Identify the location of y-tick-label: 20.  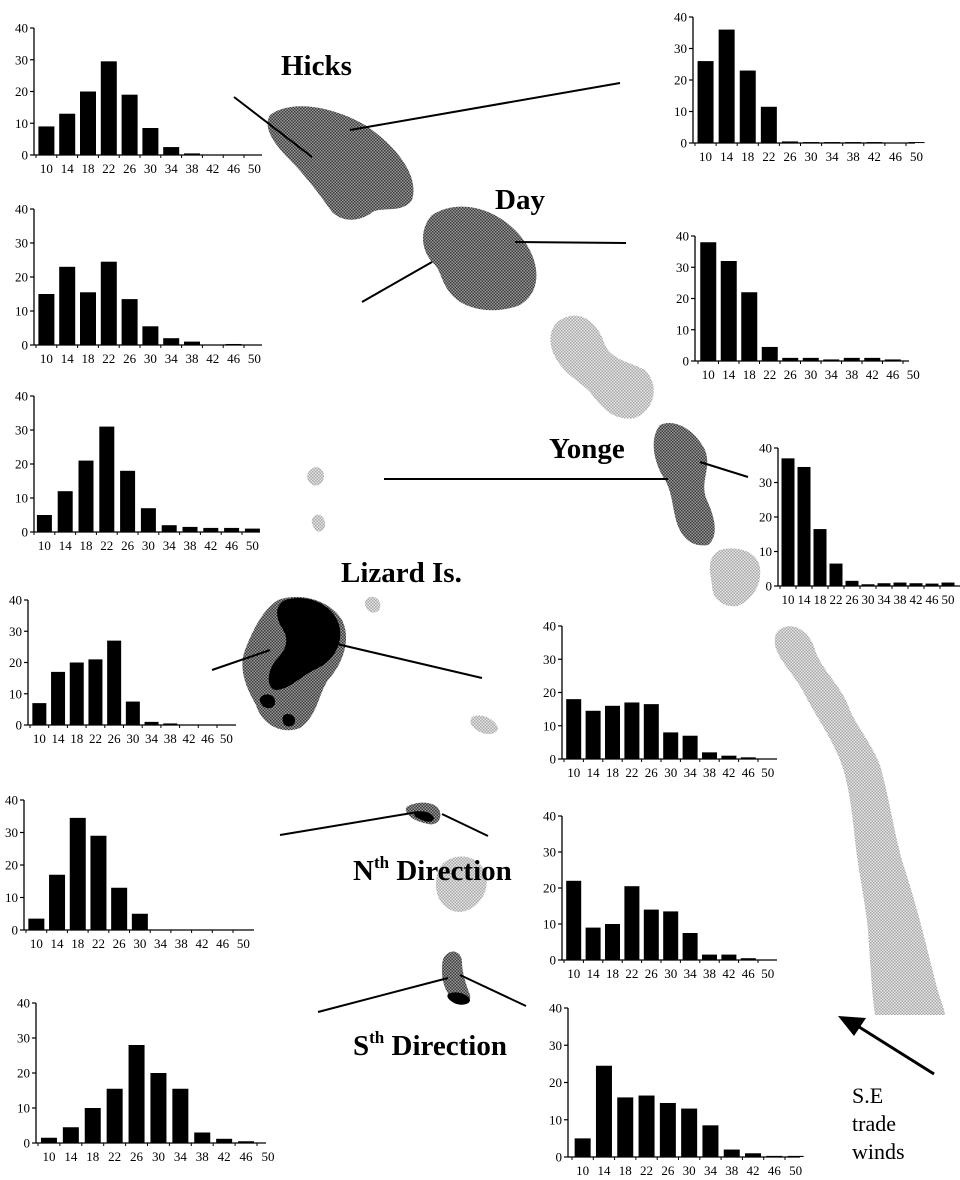
(21, 91).